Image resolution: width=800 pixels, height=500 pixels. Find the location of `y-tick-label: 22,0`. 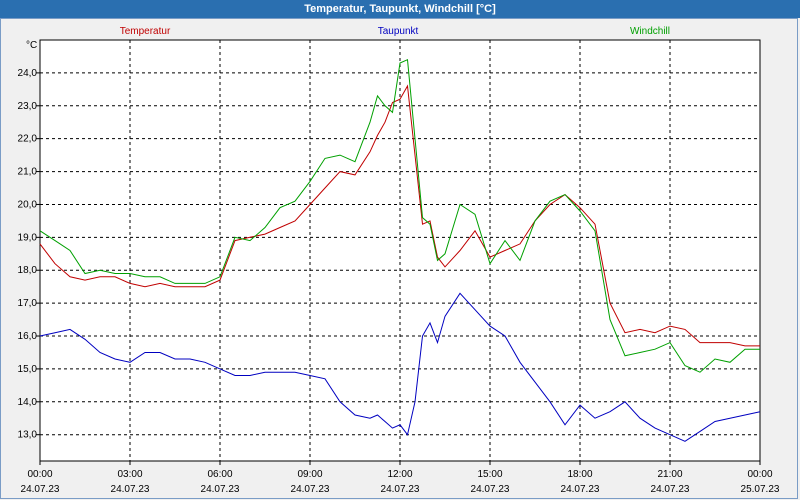

y-tick-label: 22,0 is located at coordinates (28, 139).